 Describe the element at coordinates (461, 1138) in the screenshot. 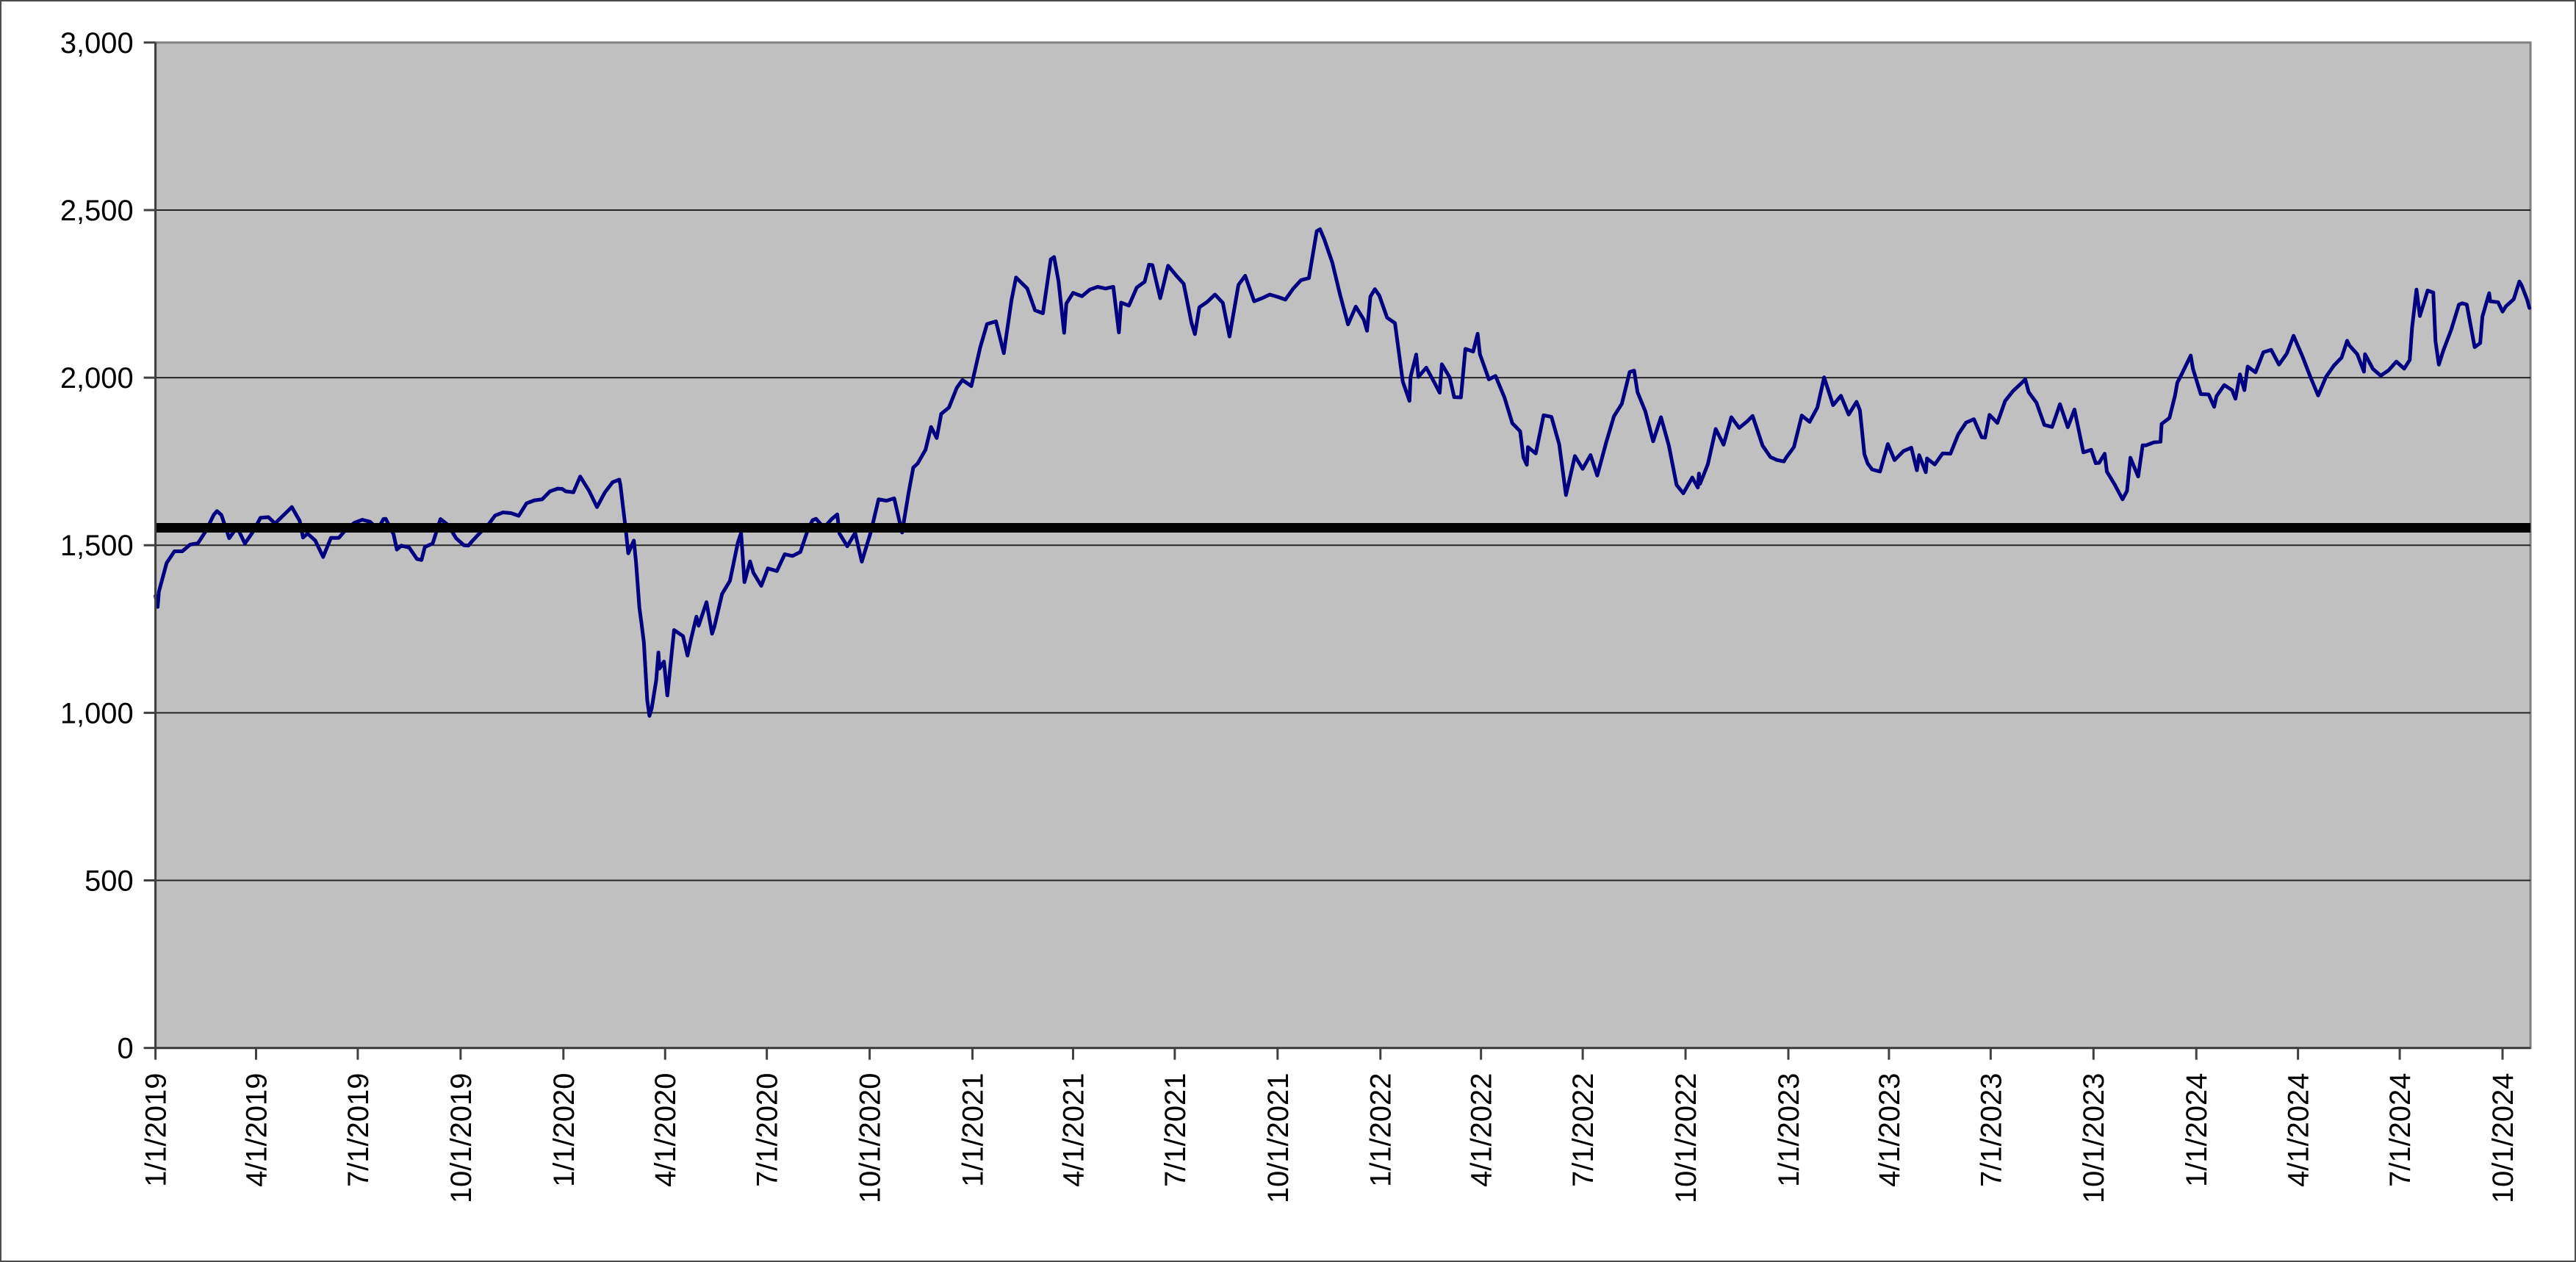

I see `x-tick-label: 10/1/2019` at that location.